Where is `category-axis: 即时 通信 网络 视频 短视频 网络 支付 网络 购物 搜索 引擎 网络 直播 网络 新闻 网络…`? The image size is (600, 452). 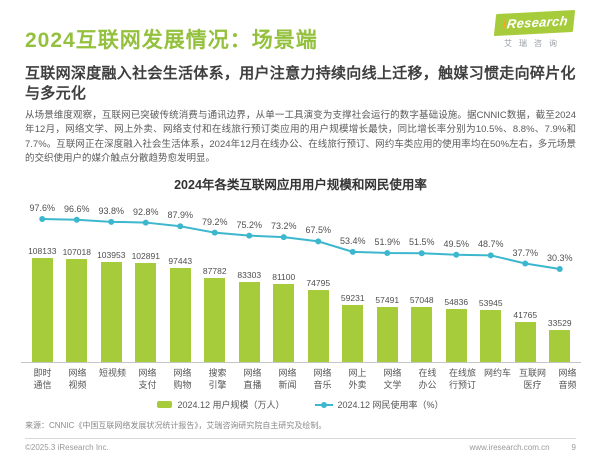
category-axis: 即时 通信 网络 视频 短视频 网络 支付 网络 购物 搜索 引擎 网络 直播 网络 新闻 网络… is located at coordinates (305, 379).